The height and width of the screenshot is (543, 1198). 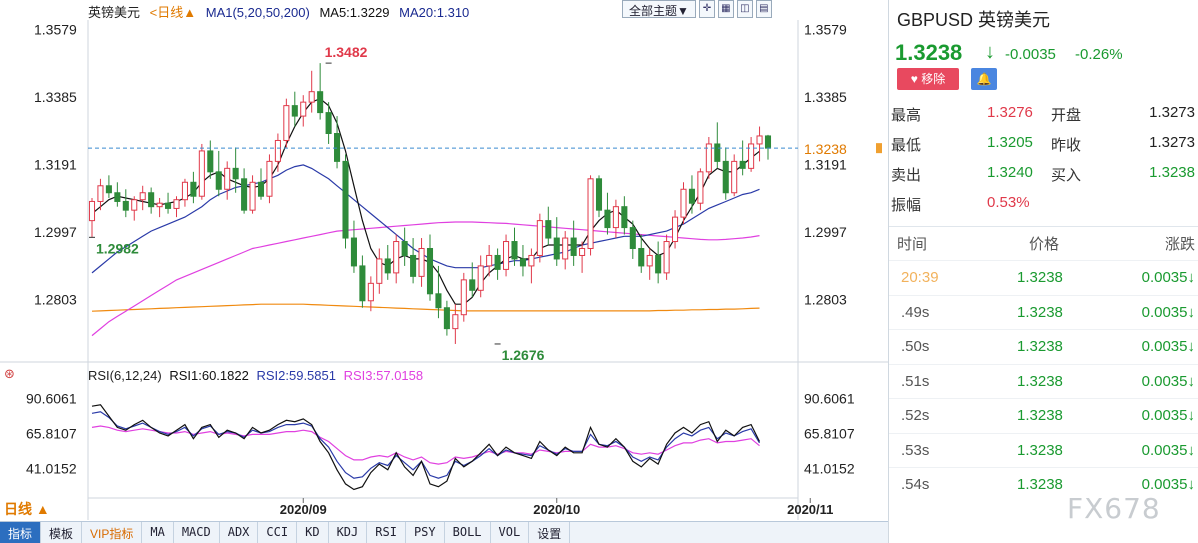 What do you see at coordinates (1043, 277) in the screenshot?
I see `tick-row: 20:39 1.3238 0.0035↓` at bounding box center [1043, 277].